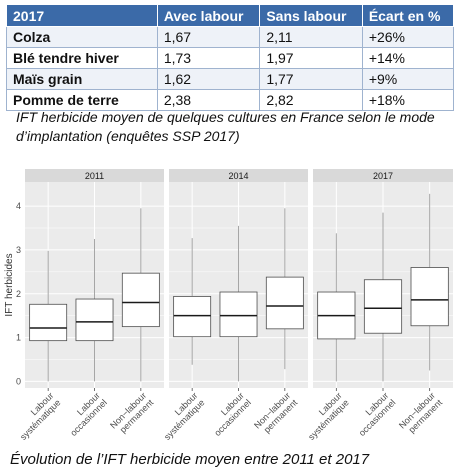 This screenshot has height=476, width=460. I want to click on table-header-row: 2017 Avec labour Sans labour Écart en %, so click(230, 15).